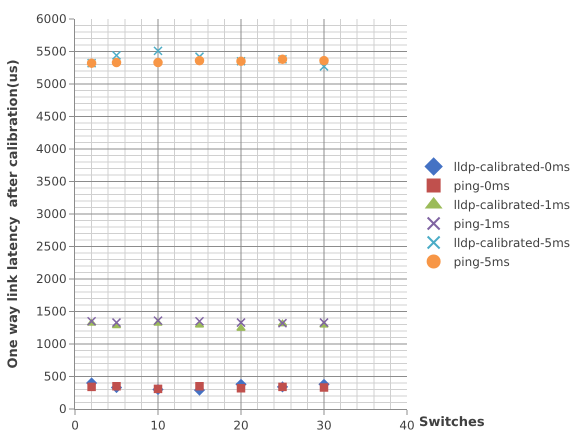 The width and height of the screenshot is (588, 444). What do you see at coordinates (241, 425) in the screenshot?
I see `x-tick-label: 20` at bounding box center [241, 425].